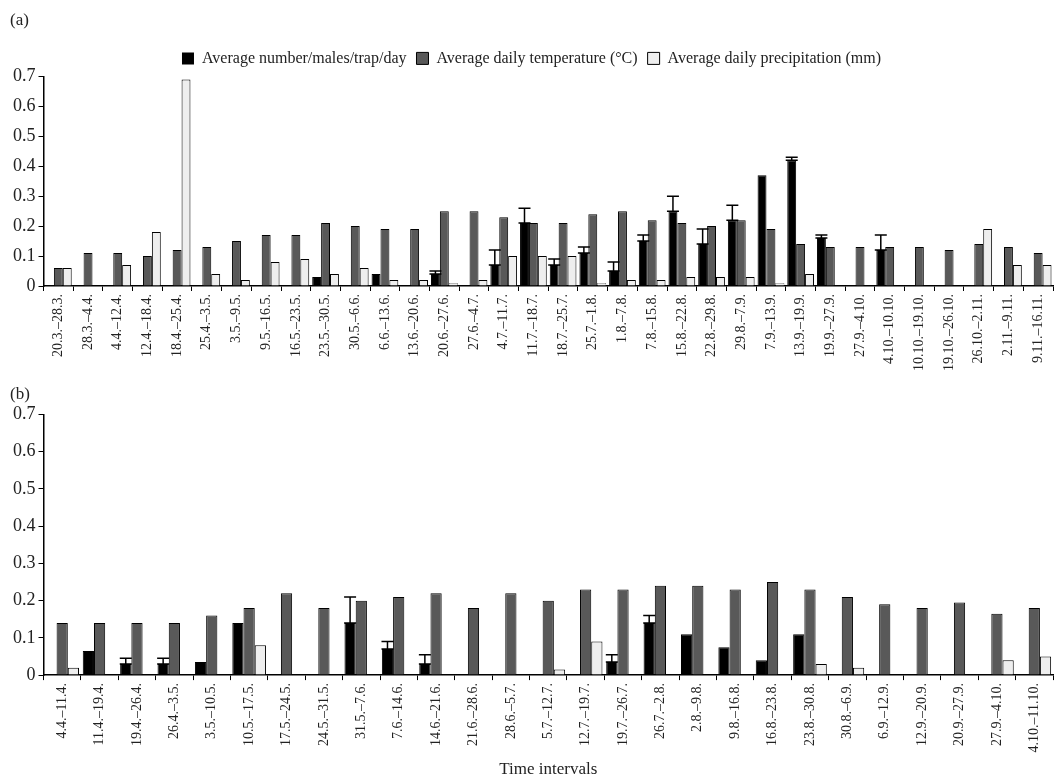 The image size is (1063, 784). What do you see at coordinates (770, 322) in the screenshot?
I see `x-tick-label: 7.9.–13.9.` at bounding box center [770, 322].